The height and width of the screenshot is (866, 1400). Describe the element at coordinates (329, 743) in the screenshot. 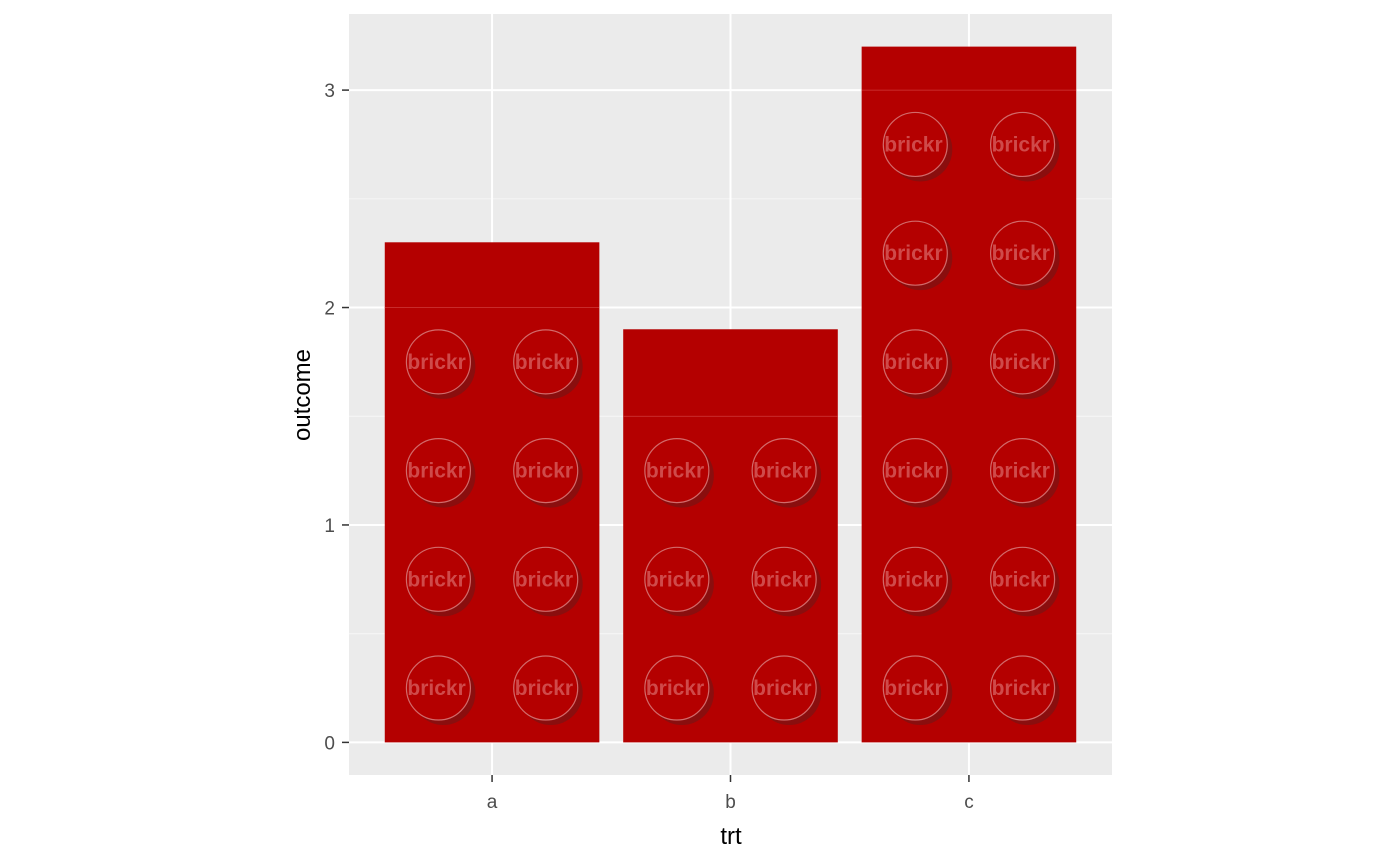

I see `y-tick-label: 0` at that location.